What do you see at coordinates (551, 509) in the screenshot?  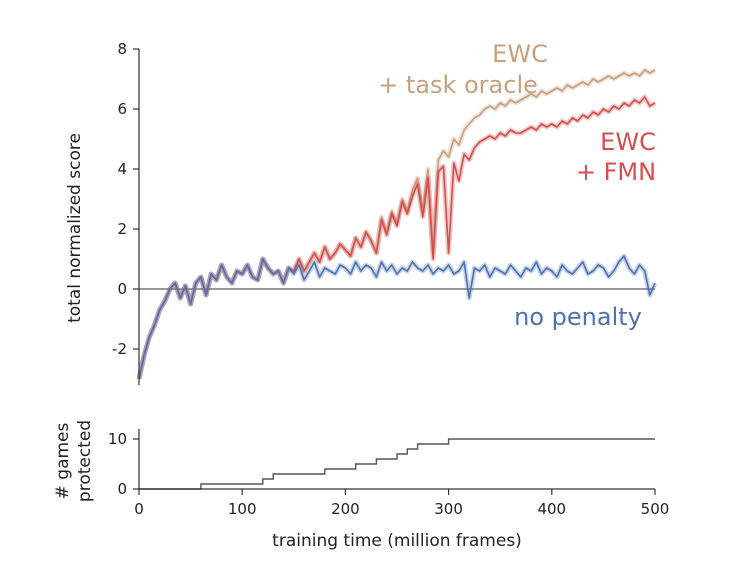 I see `x-tick-label: 400` at bounding box center [551, 509].